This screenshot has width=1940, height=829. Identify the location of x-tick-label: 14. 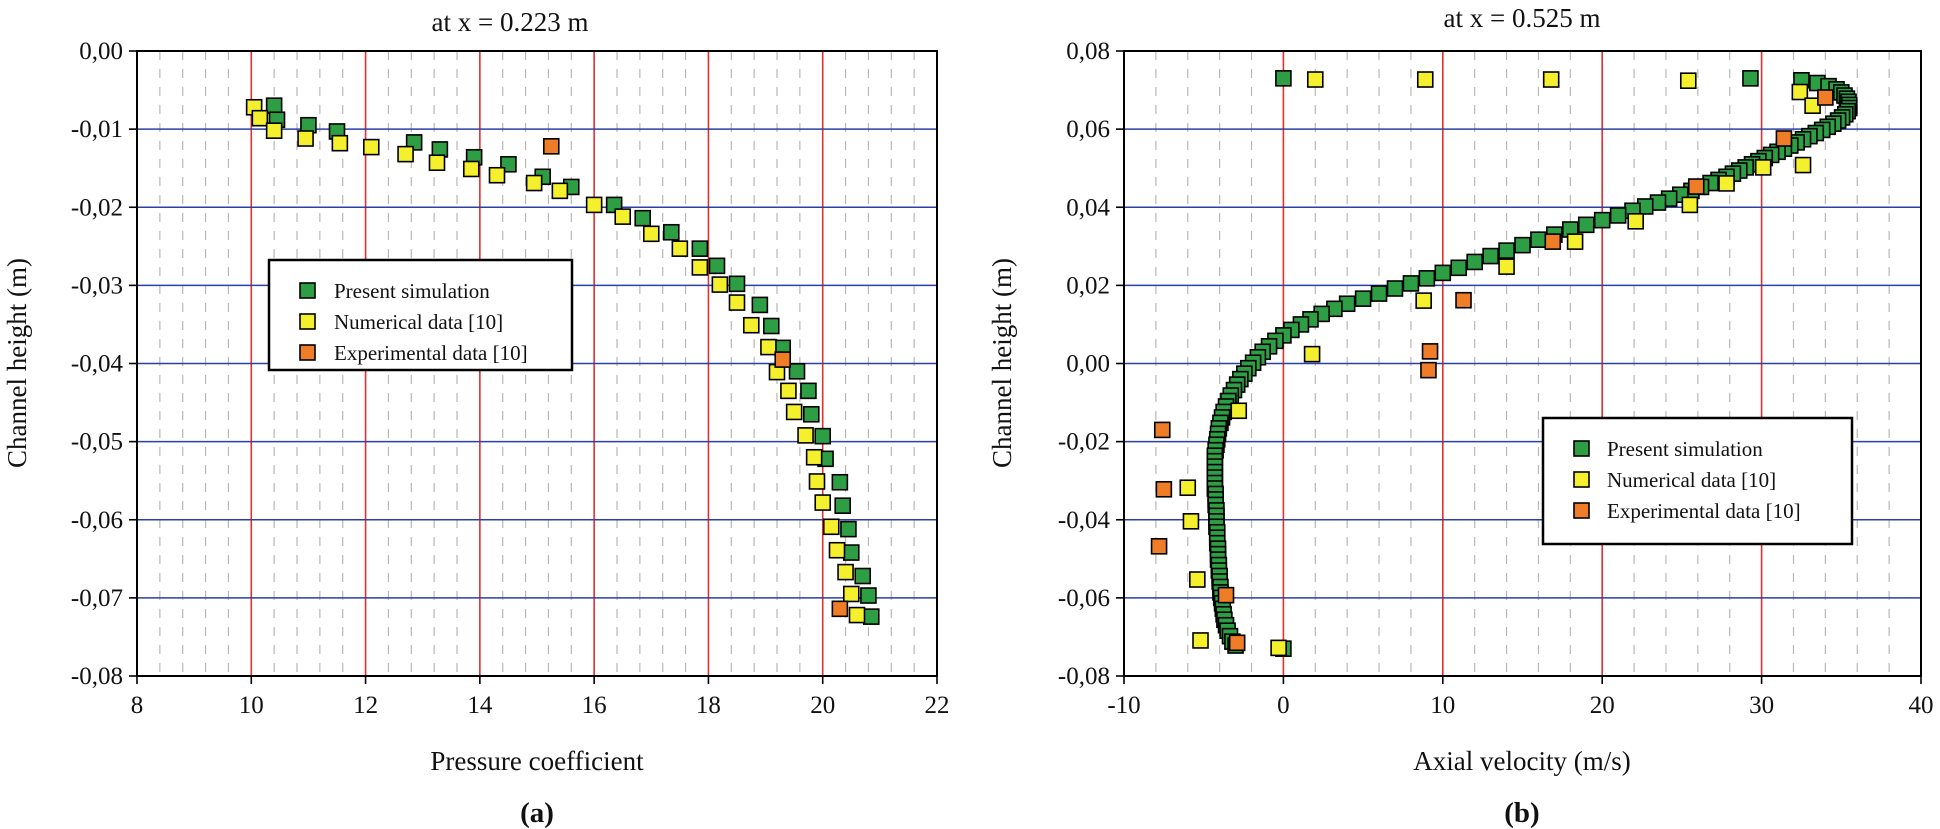
(480, 705).